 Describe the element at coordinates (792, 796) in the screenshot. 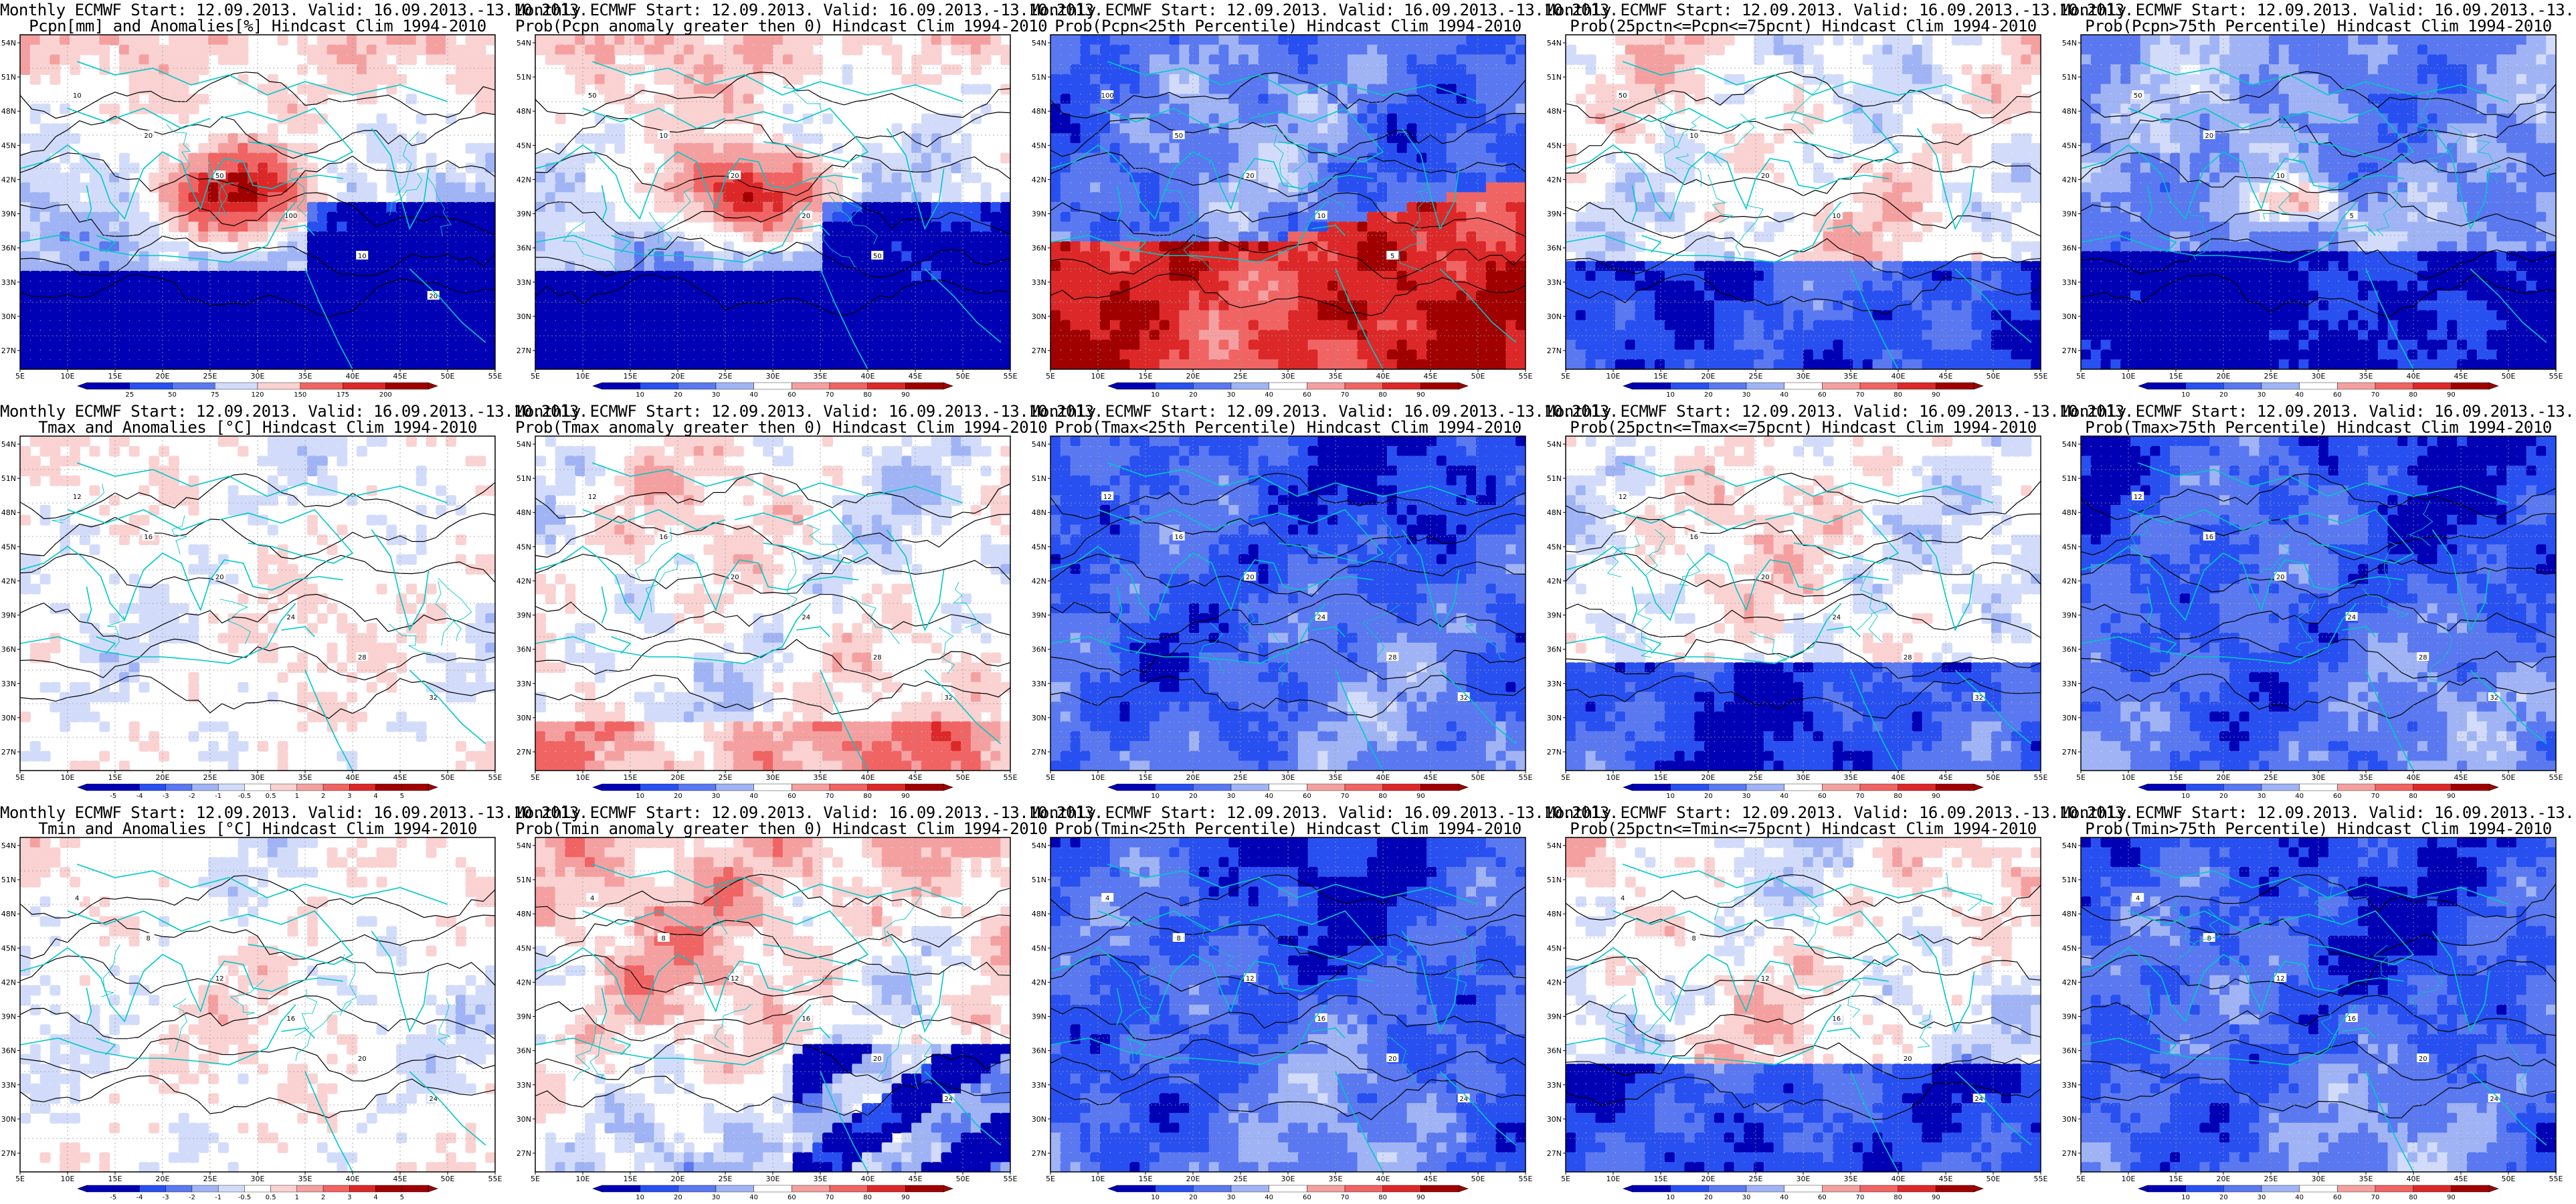

I see `colorbar-label: 60` at that location.